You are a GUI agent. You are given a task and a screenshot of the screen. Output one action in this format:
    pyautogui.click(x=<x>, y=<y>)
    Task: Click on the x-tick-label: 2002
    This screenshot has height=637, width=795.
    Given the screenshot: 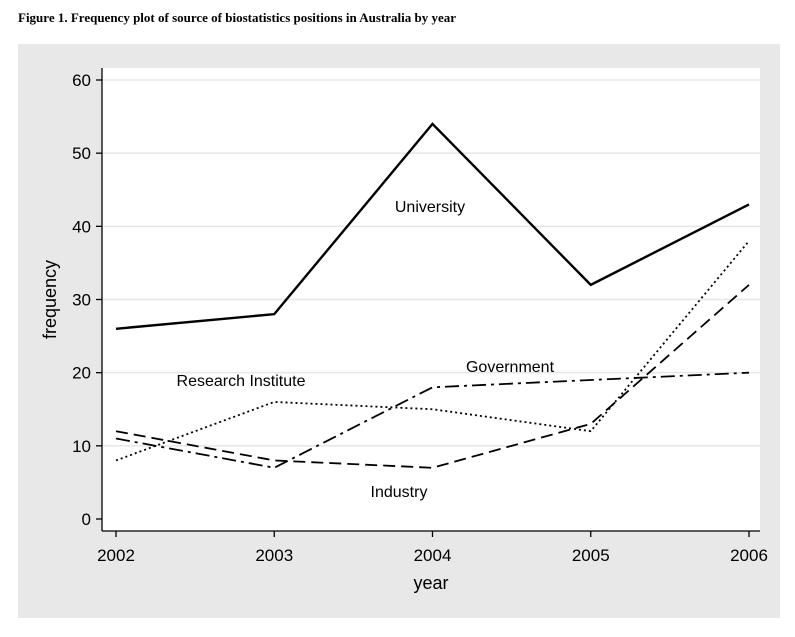 What is the action you would take?
    pyautogui.click(x=116, y=555)
    